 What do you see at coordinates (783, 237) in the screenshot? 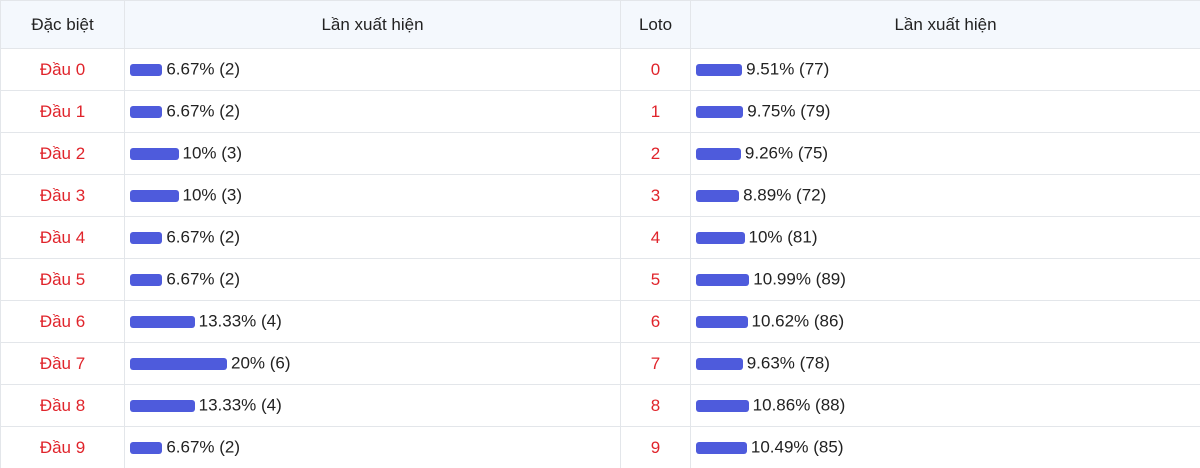
I see `value-label: 10% (81)` at bounding box center [783, 237].